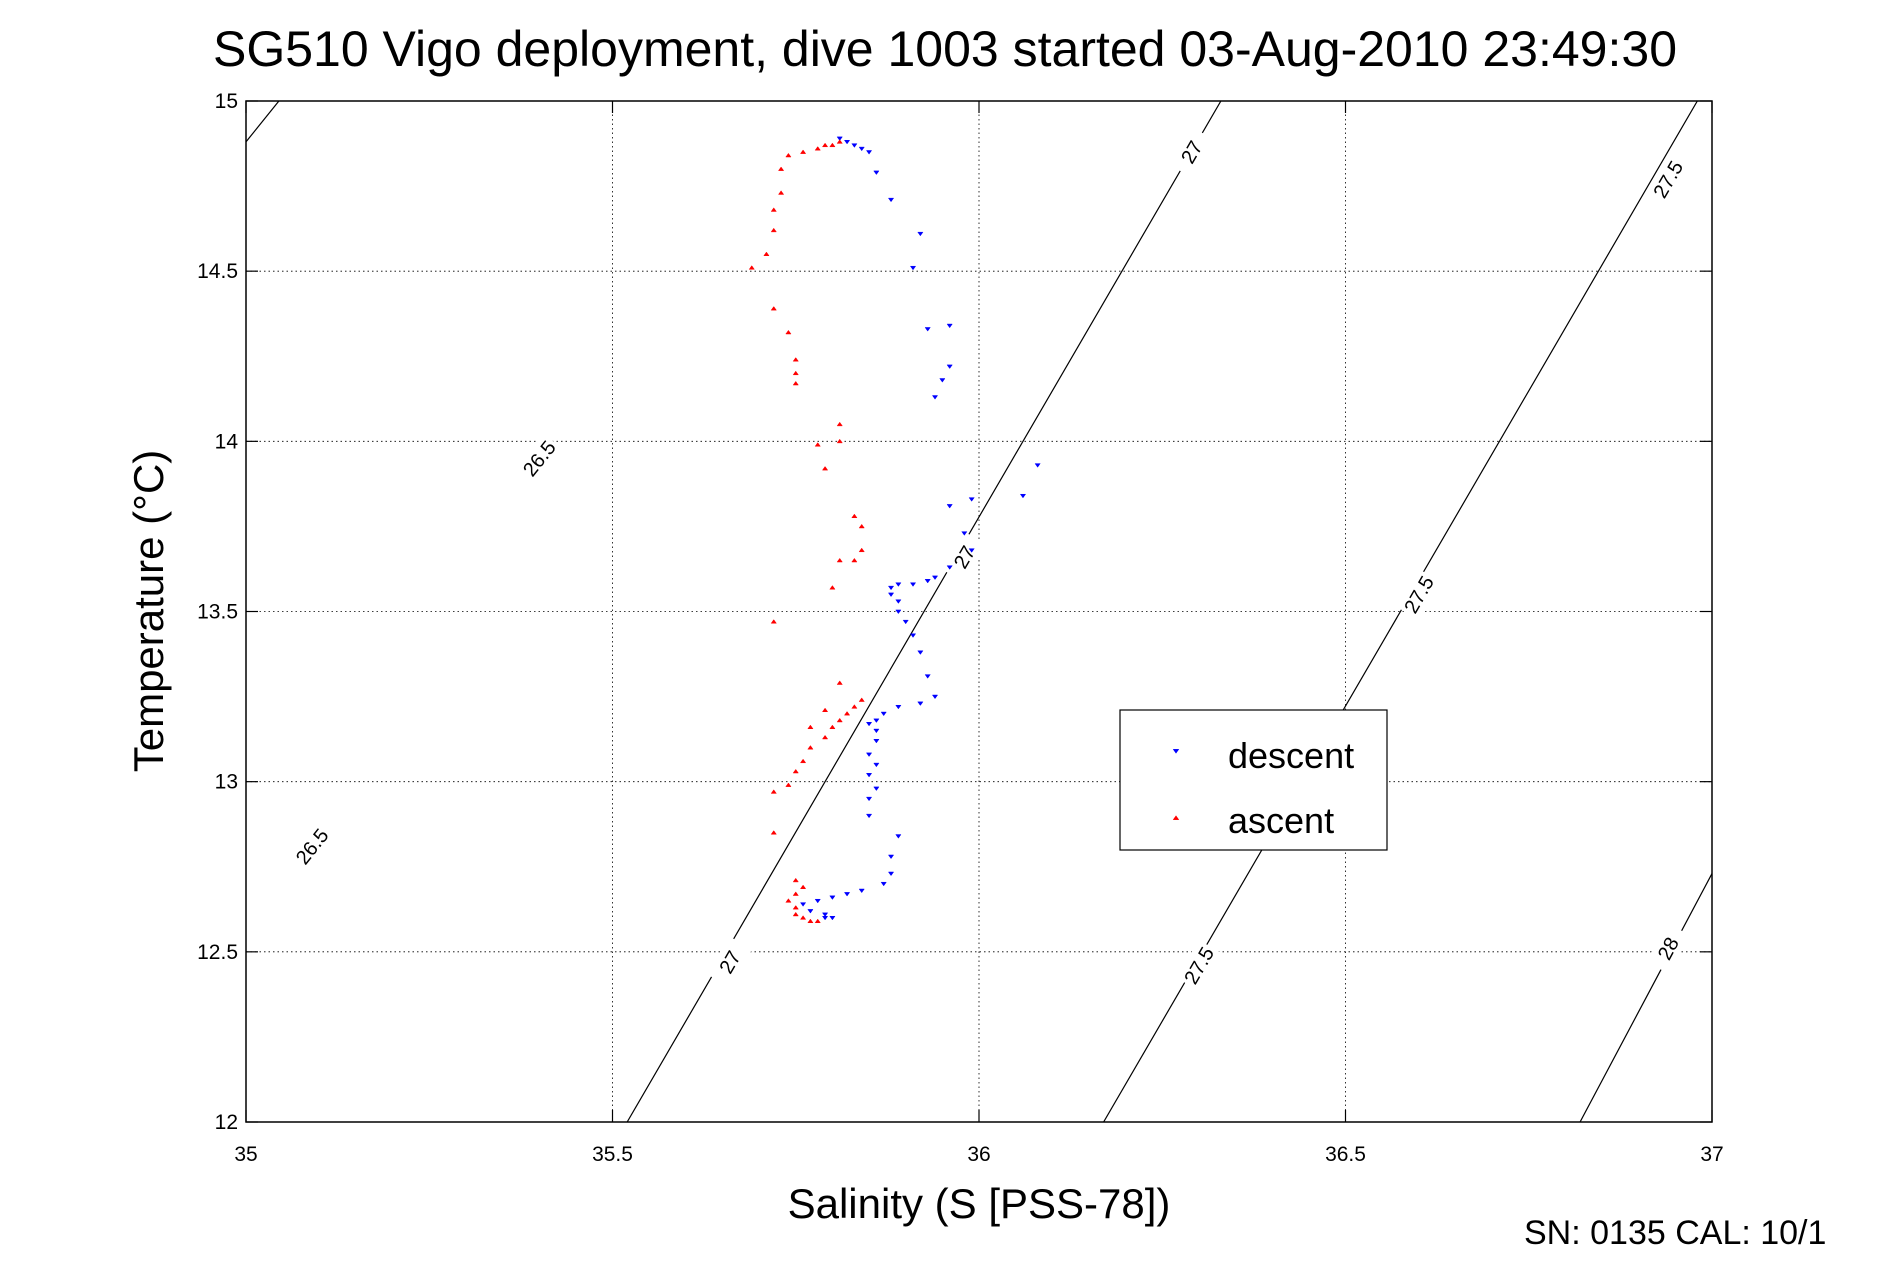 The image size is (1891, 1262). Describe the element at coordinates (1345, 1154) in the screenshot. I see `x-tick-label: 36.5` at that location.